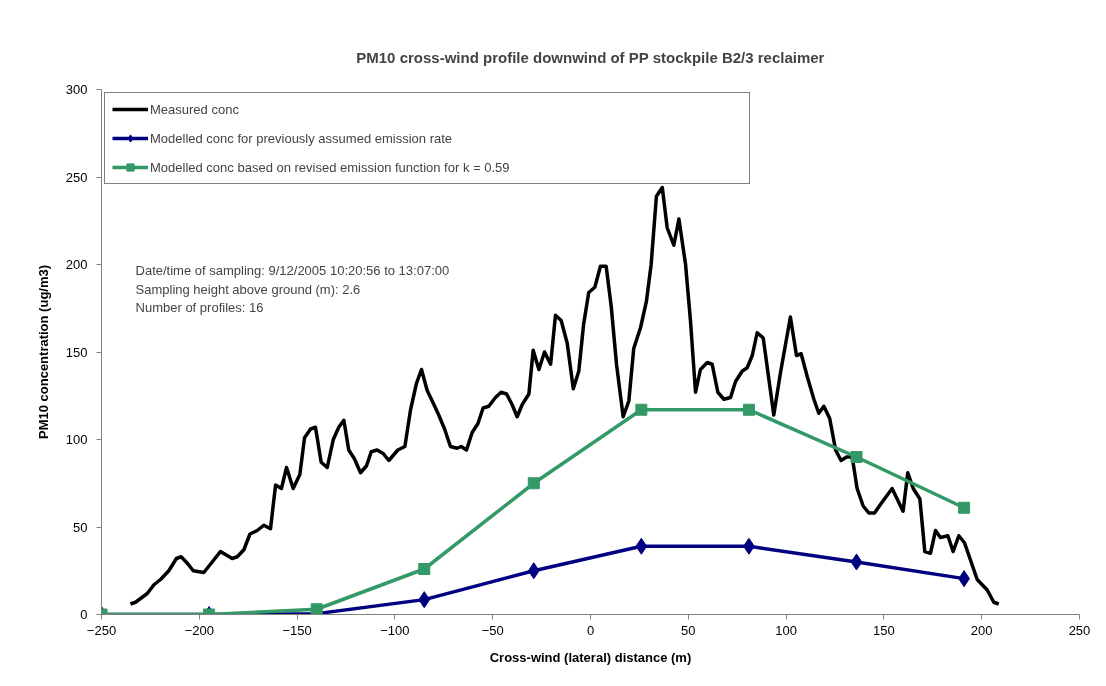 The height and width of the screenshot is (686, 1106). What do you see at coordinates (590, 657) in the screenshot?
I see `x-axis-title: Cross-wind (lateral) distance (m)` at bounding box center [590, 657].